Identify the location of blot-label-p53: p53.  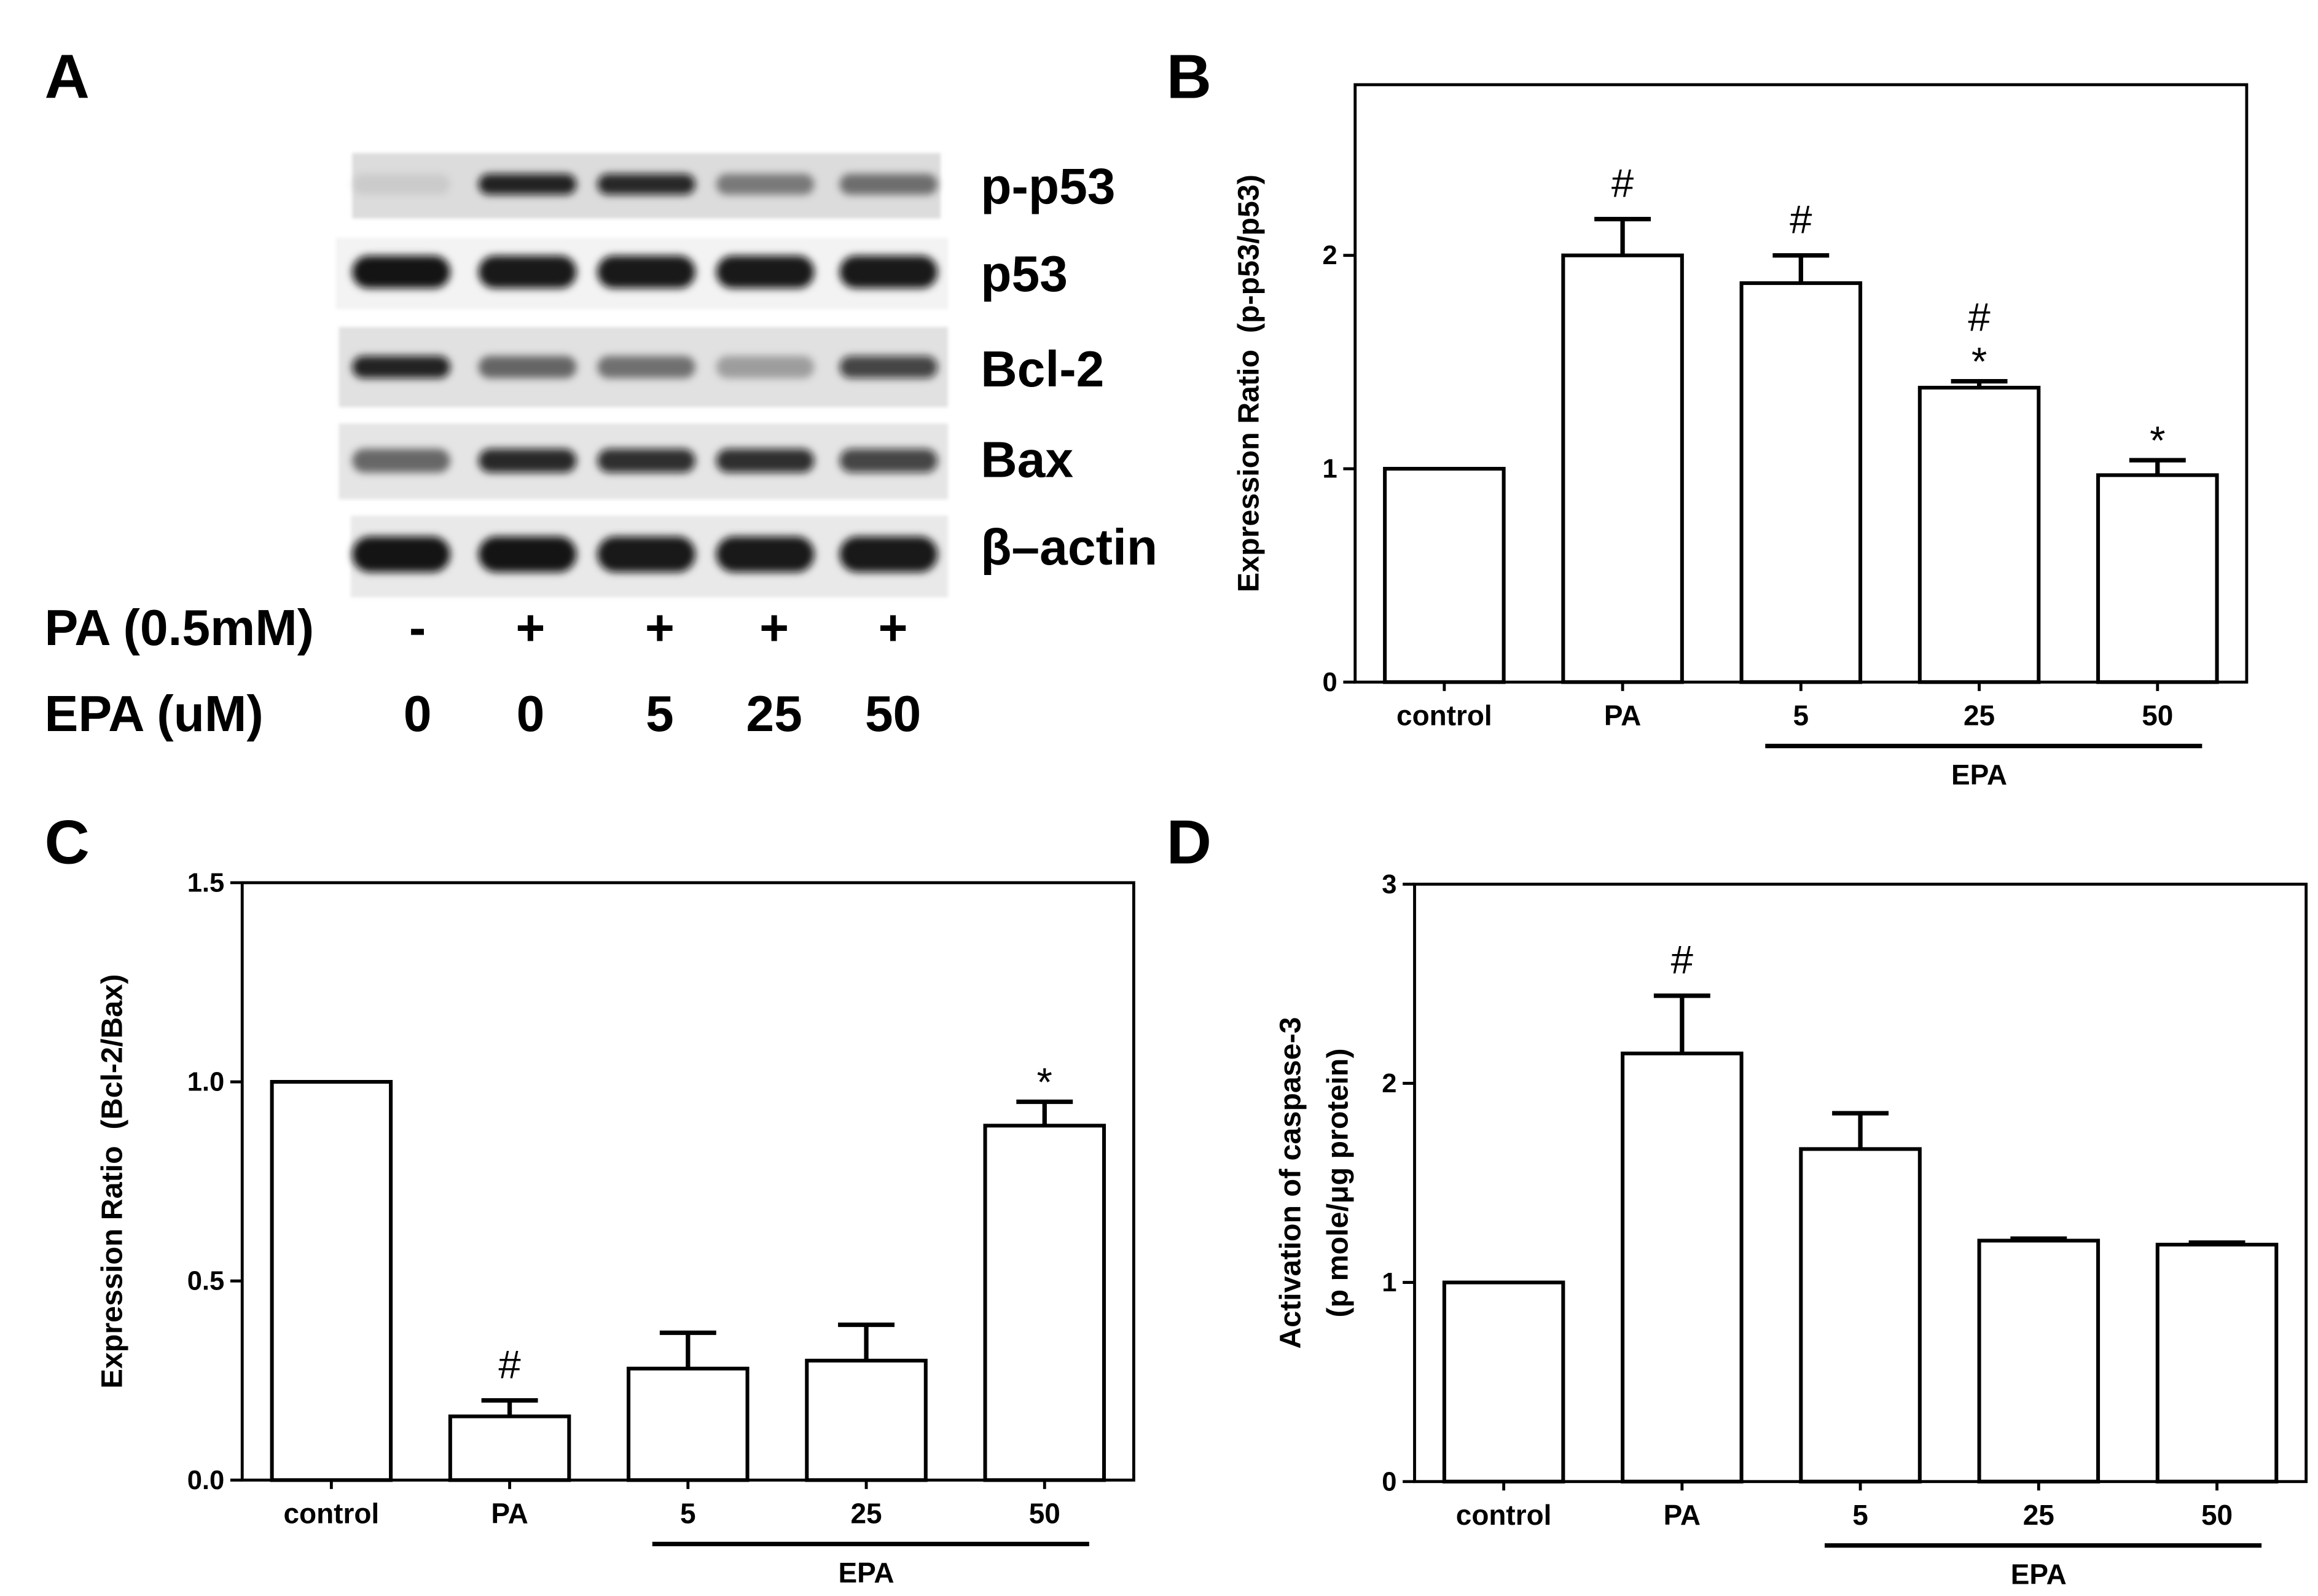
(1024, 274).